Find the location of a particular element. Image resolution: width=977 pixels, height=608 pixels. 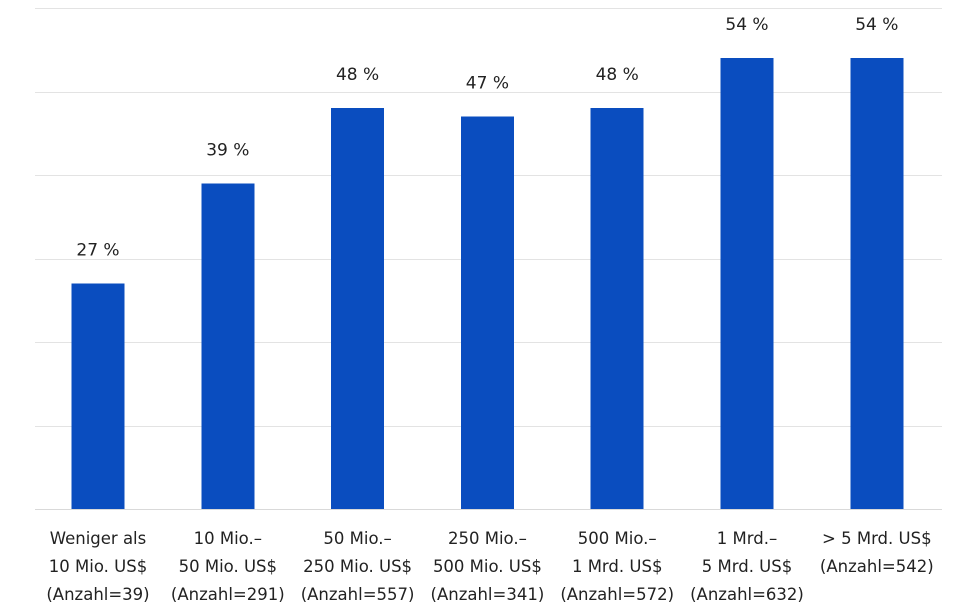

x-tick-label-5: 500 Mio.– 1 Mrd. US$ (Anzahl=572) is located at coordinates (617, 566).